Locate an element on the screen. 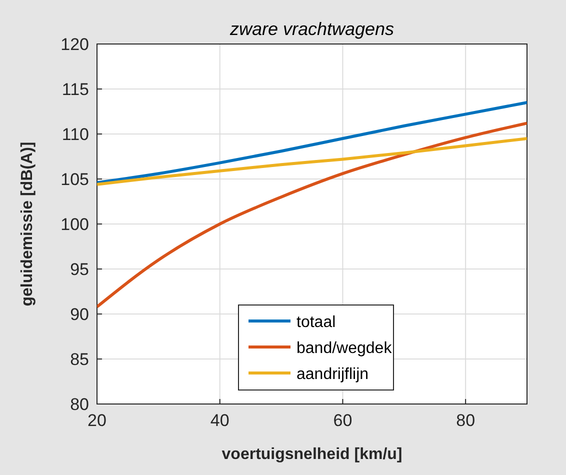 This screenshot has height=475, width=566. y-tick-label: 85 is located at coordinates (79, 359).